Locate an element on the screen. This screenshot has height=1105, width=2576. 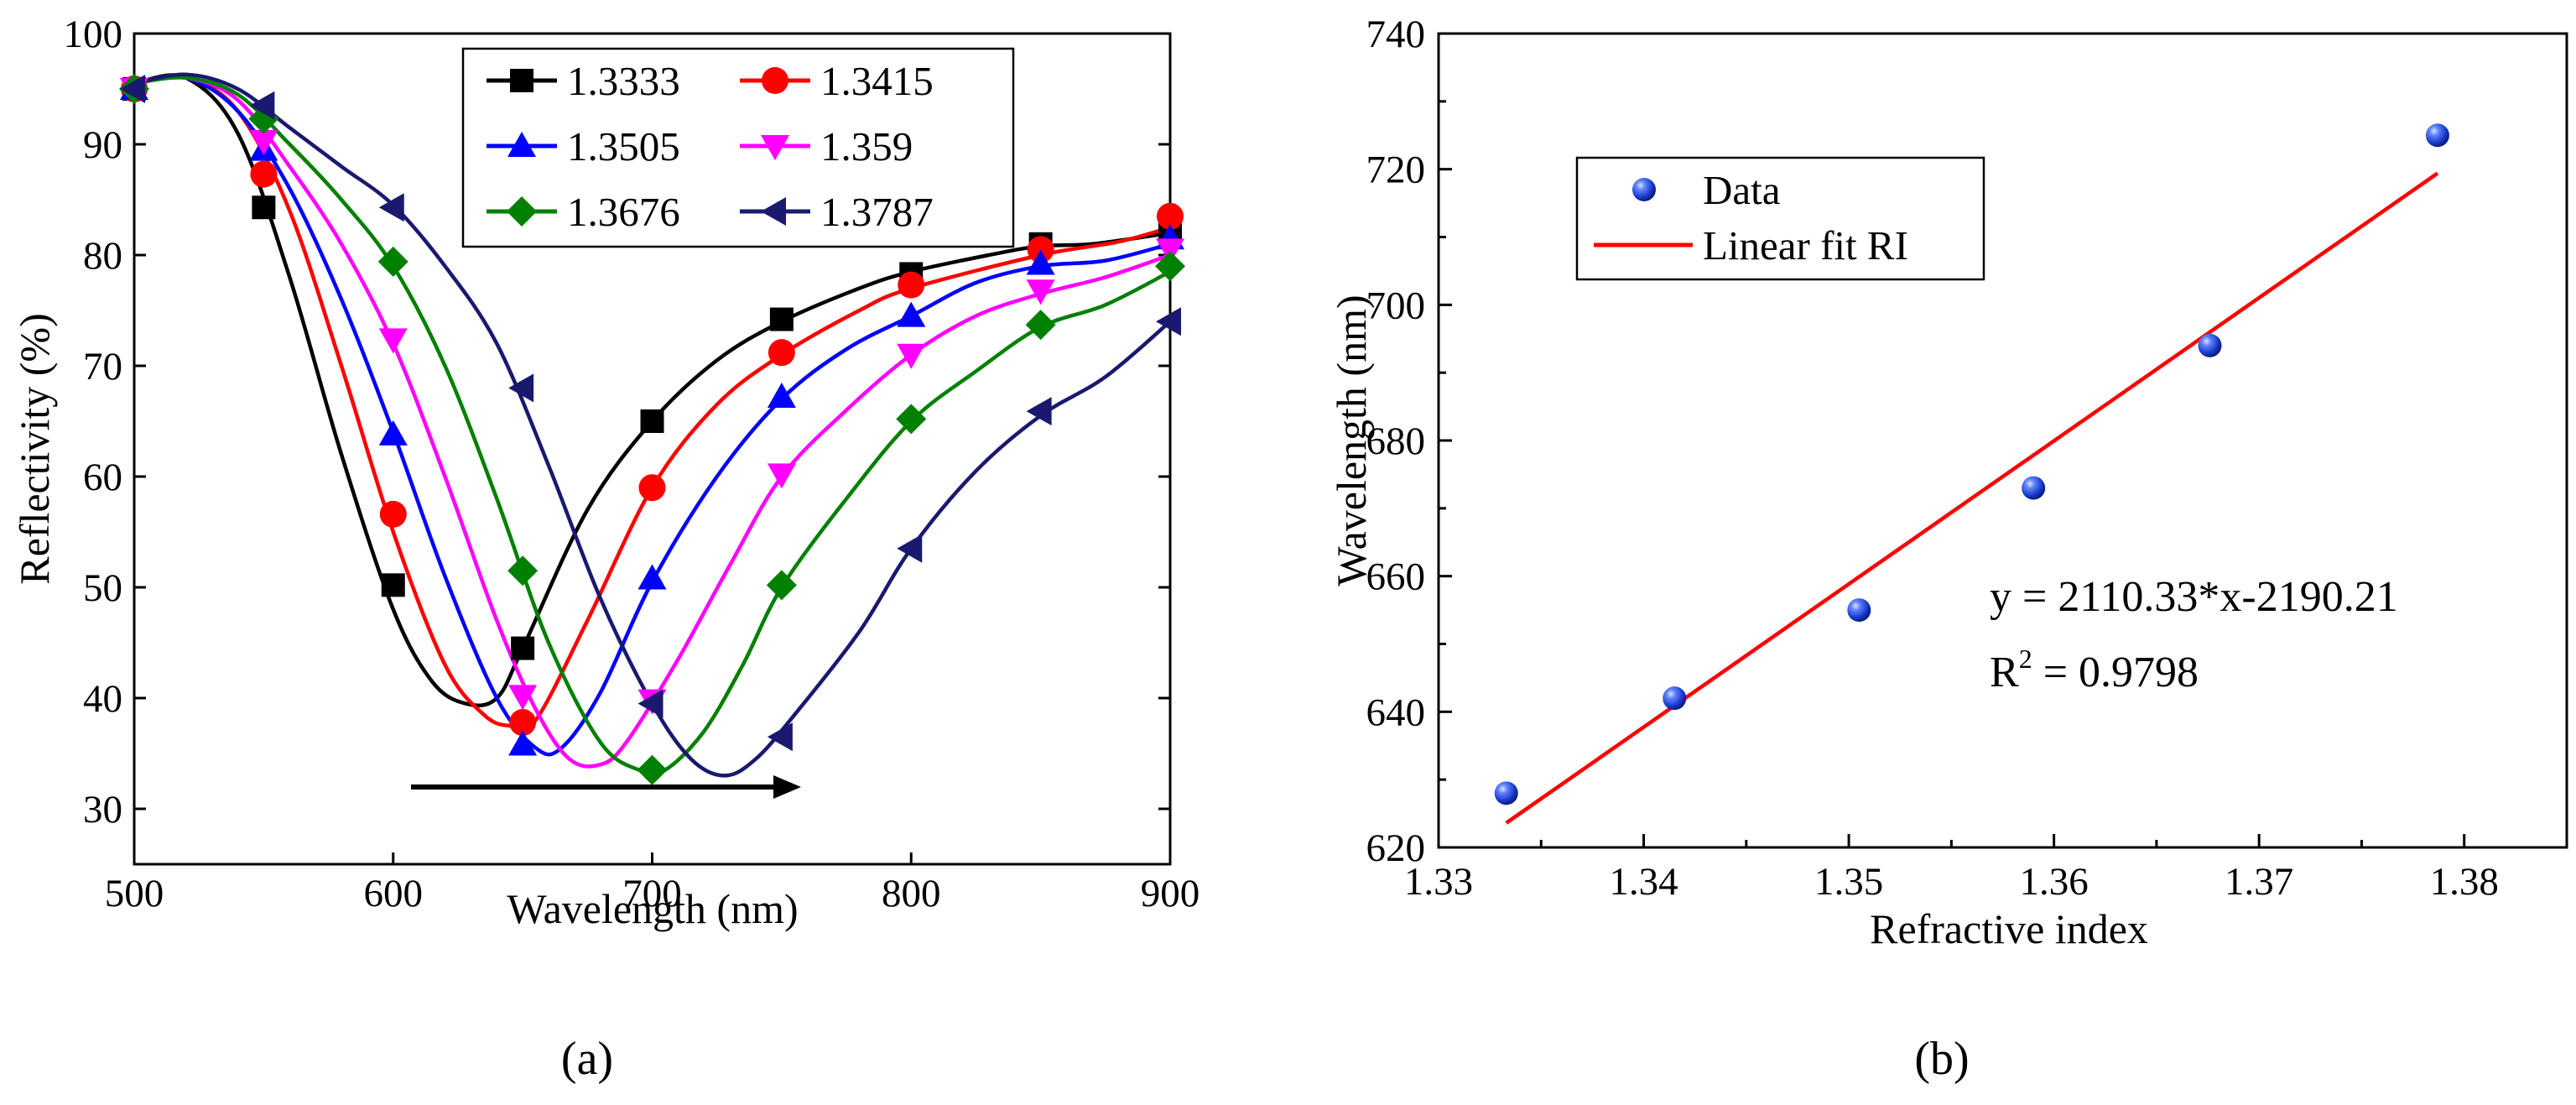
legend-label-1-3415: 1.3415 is located at coordinates (877, 81).